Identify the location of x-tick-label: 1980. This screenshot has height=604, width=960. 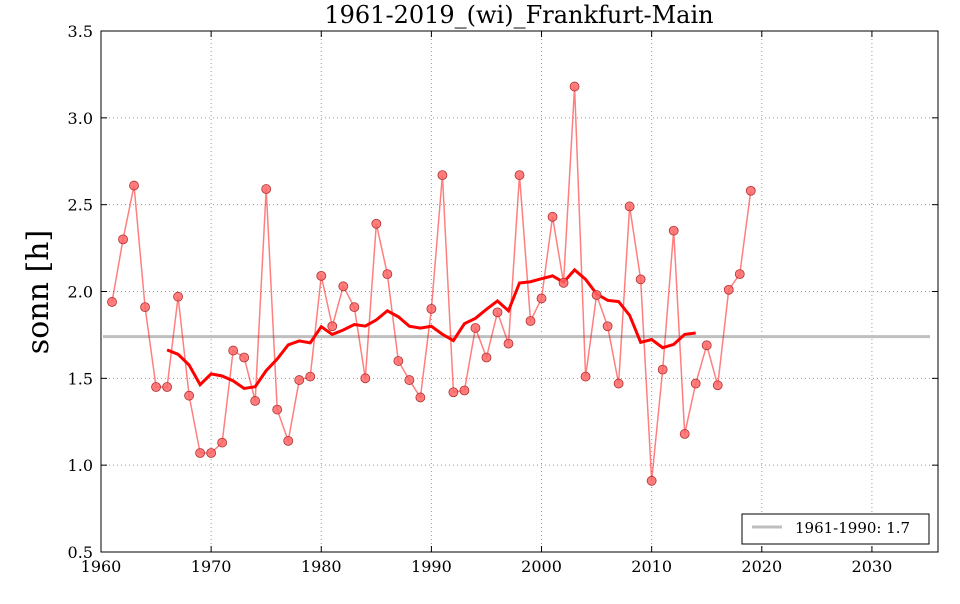
(321, 566).